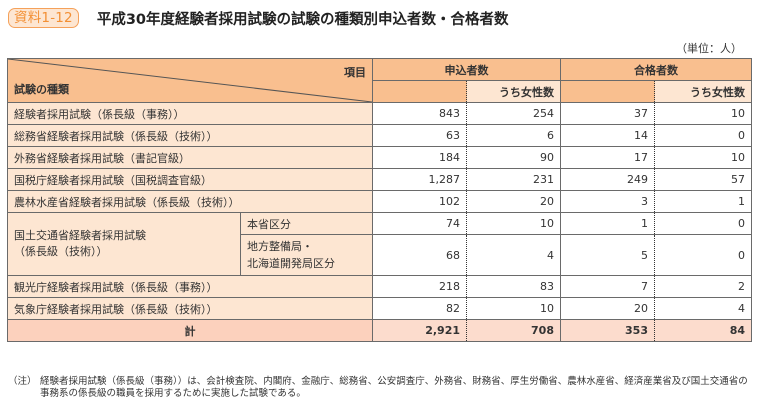 Image resolution: width=760 pixels, height=415 pixels. I want to click on sub-label-line2: 北海道開発局区分, so click(291, 263).